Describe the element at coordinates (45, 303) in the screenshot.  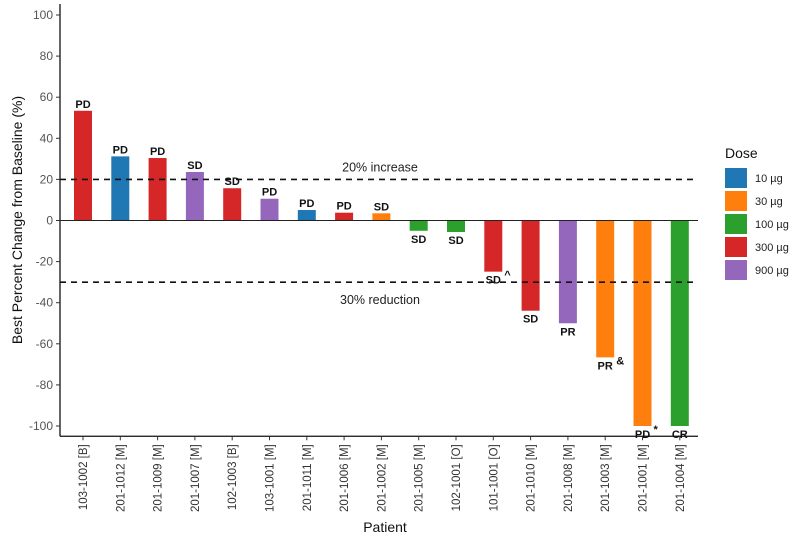
I see `y-tick-label: -40` at that location.